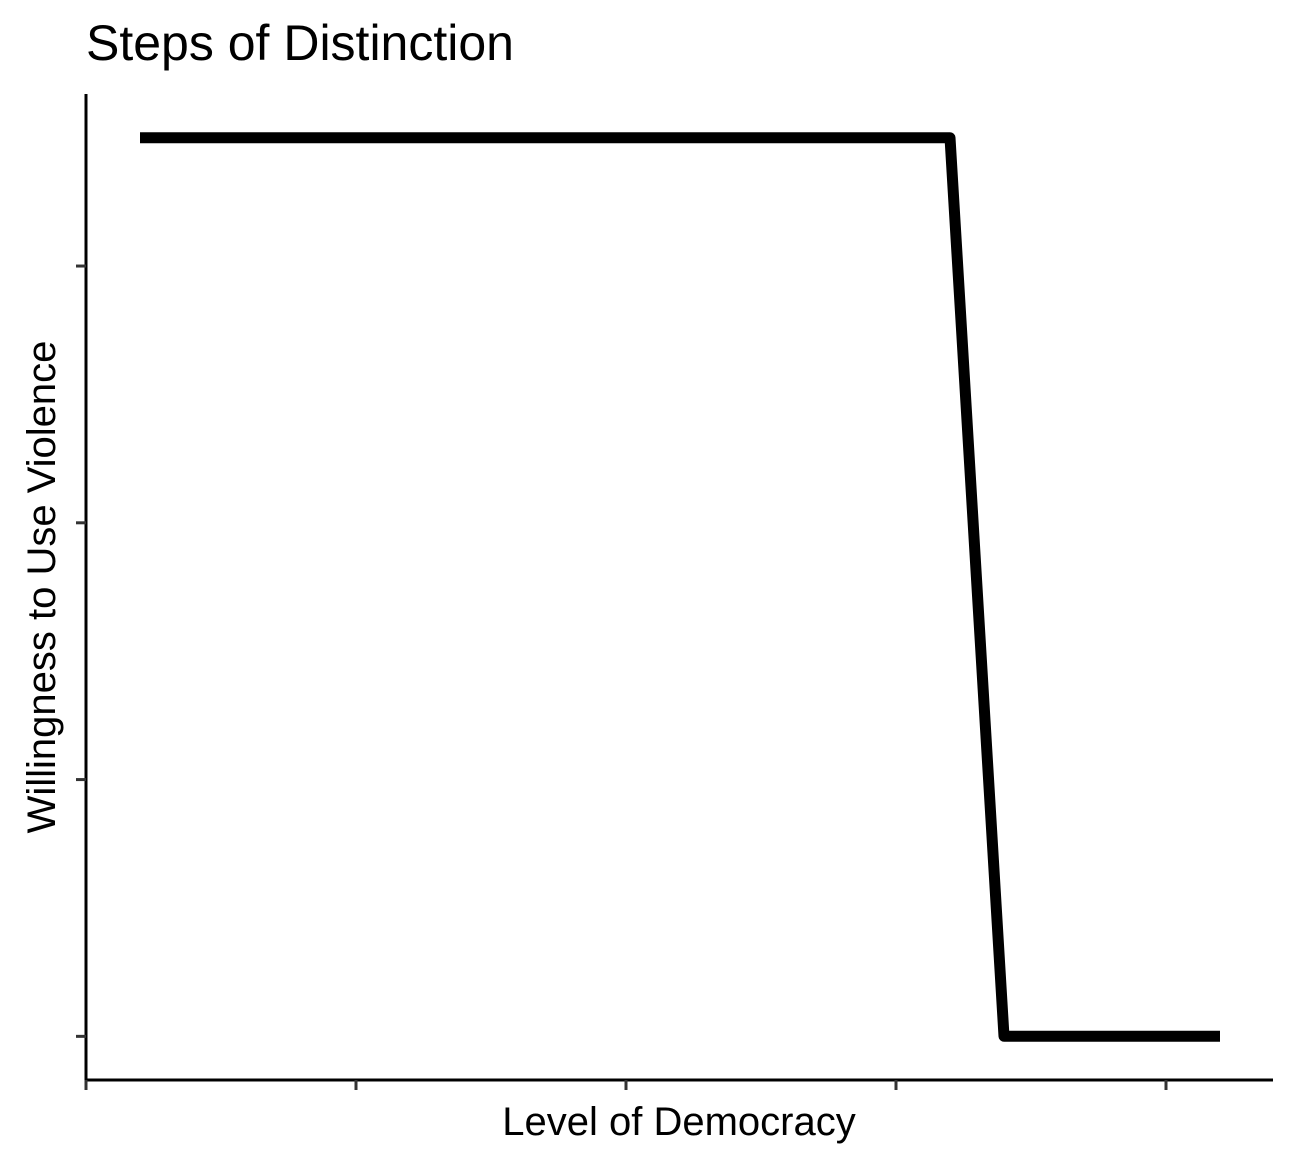 This screenshot has width=1296, height=1166. Describe the element at coordinates (678, 1122) in the screenshot. I see `x-axis-label: Level of Democracy` at that location.